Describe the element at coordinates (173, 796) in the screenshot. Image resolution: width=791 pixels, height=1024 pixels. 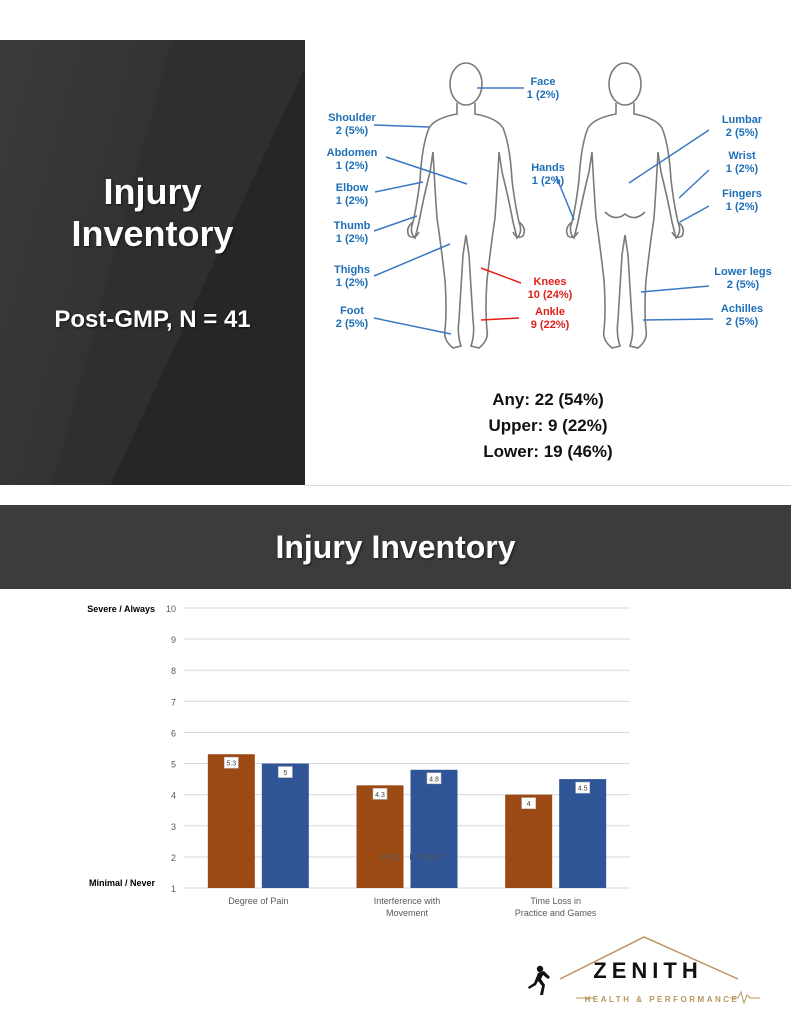
I see `y-tick-label: 4` at that location.